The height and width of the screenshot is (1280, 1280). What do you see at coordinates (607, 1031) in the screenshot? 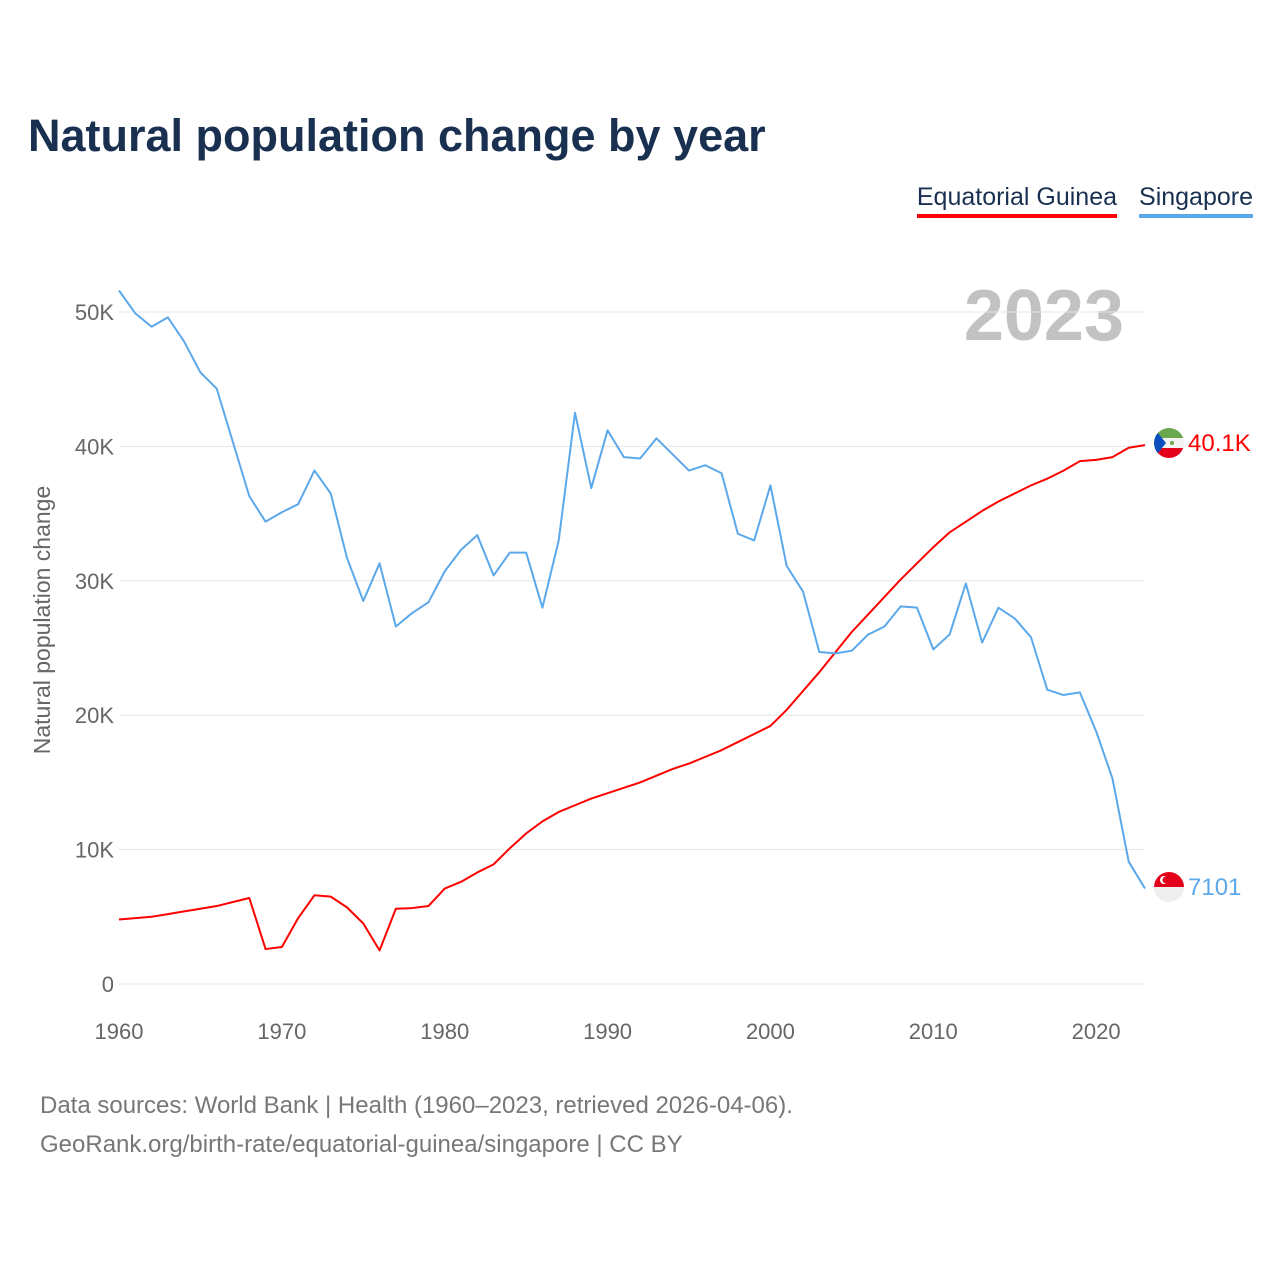
I see `x-tick-label: 1990` at bounding box center [607, 1031].